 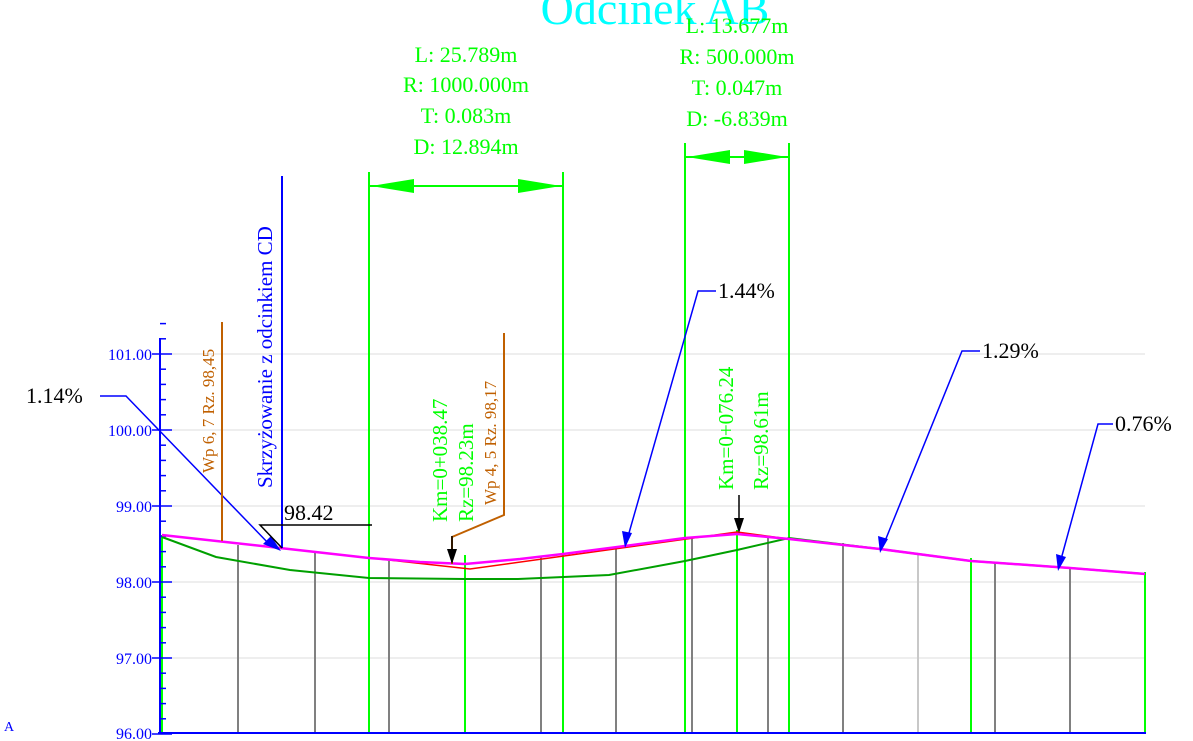 I want to click on grade-arrowheads, so click(x=664, y=551).